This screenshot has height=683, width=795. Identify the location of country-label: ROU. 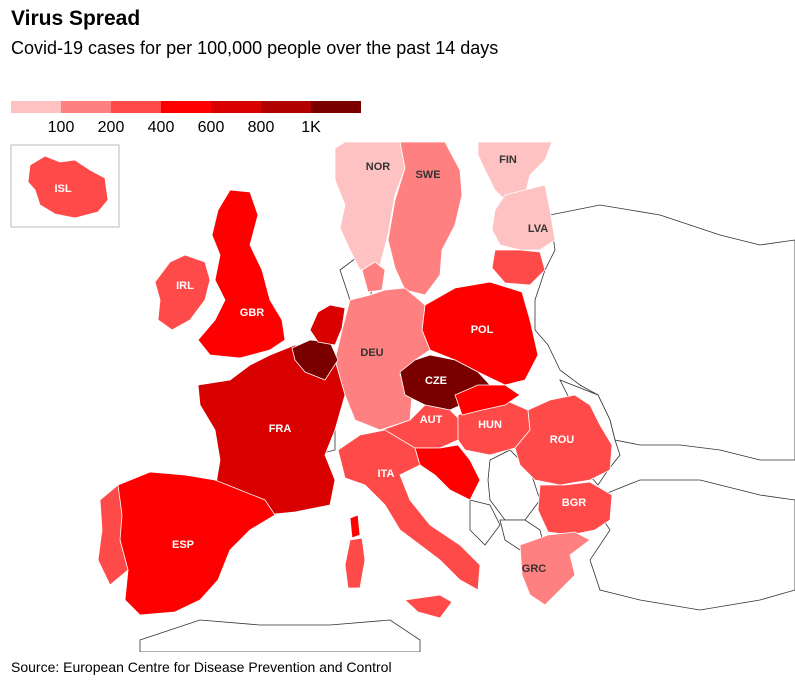
(562, 440).